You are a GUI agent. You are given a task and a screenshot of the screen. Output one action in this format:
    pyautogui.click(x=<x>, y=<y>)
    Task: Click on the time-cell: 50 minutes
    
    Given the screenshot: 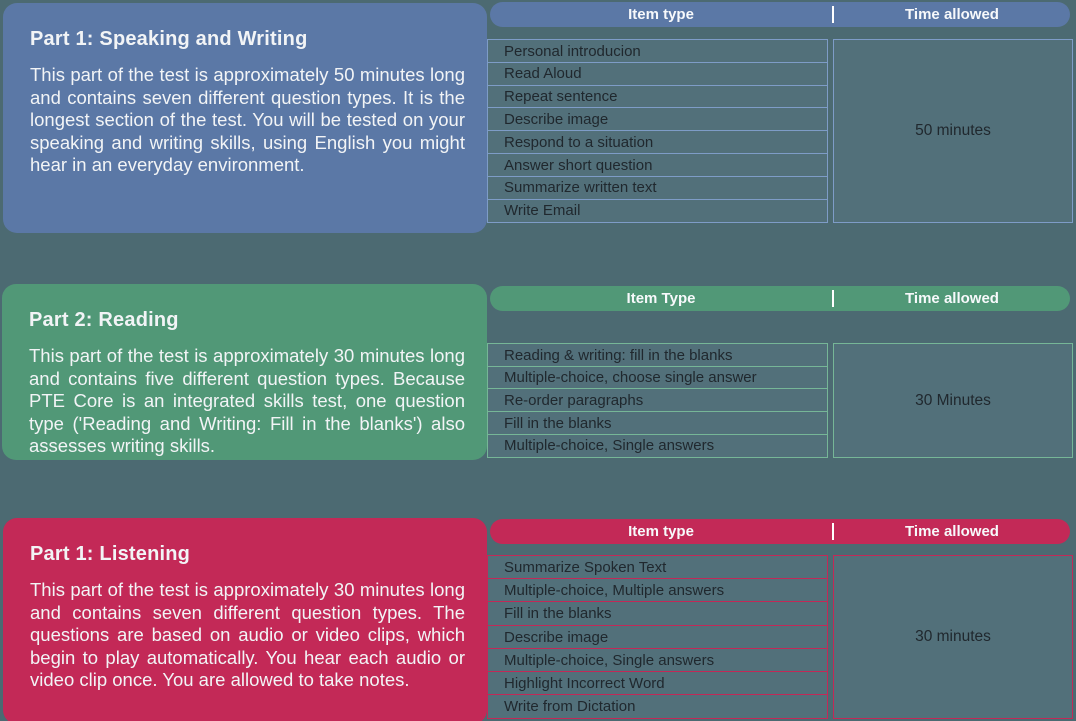 What is the action you would take?
    pyautogui.click(x=953, y=131)
    